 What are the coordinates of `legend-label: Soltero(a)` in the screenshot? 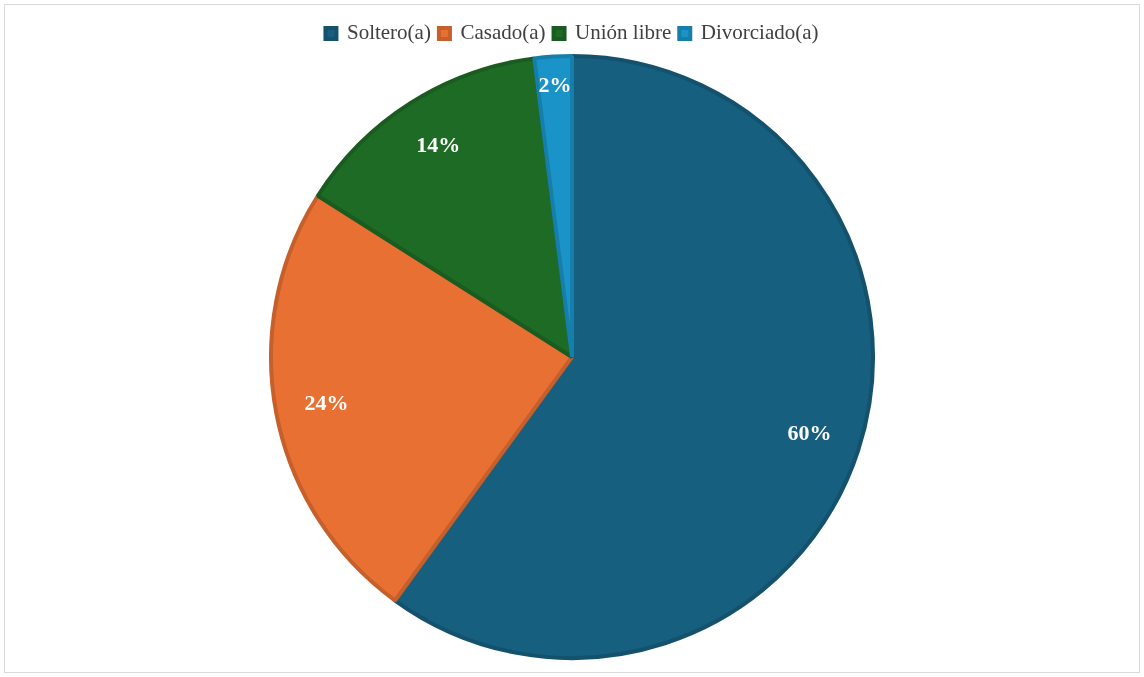 It's located at (388, 32).